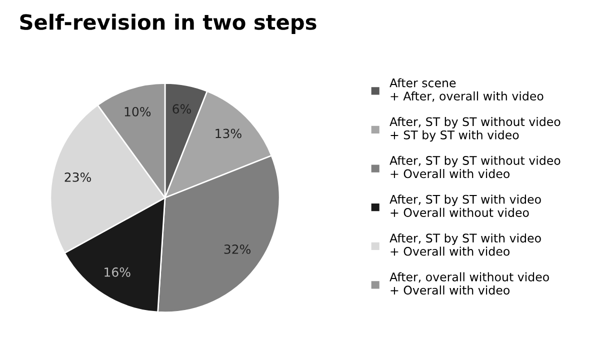 This screenshot has width=600, height=341. Describe the element at coordinates (77, 177) in the screenshot. I see `data-label: 23%` at that location.